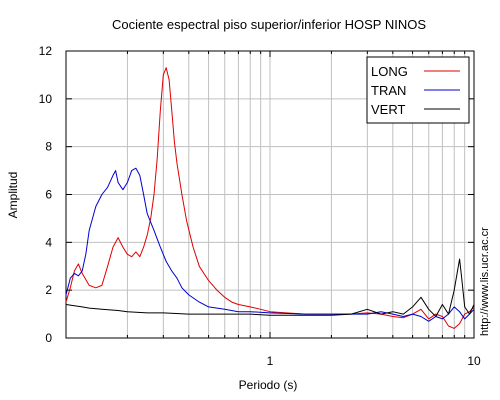 The height and width of the screenshot is (400, 500). I want to click on y-axis-title: Amplitud, so click(13, 195).